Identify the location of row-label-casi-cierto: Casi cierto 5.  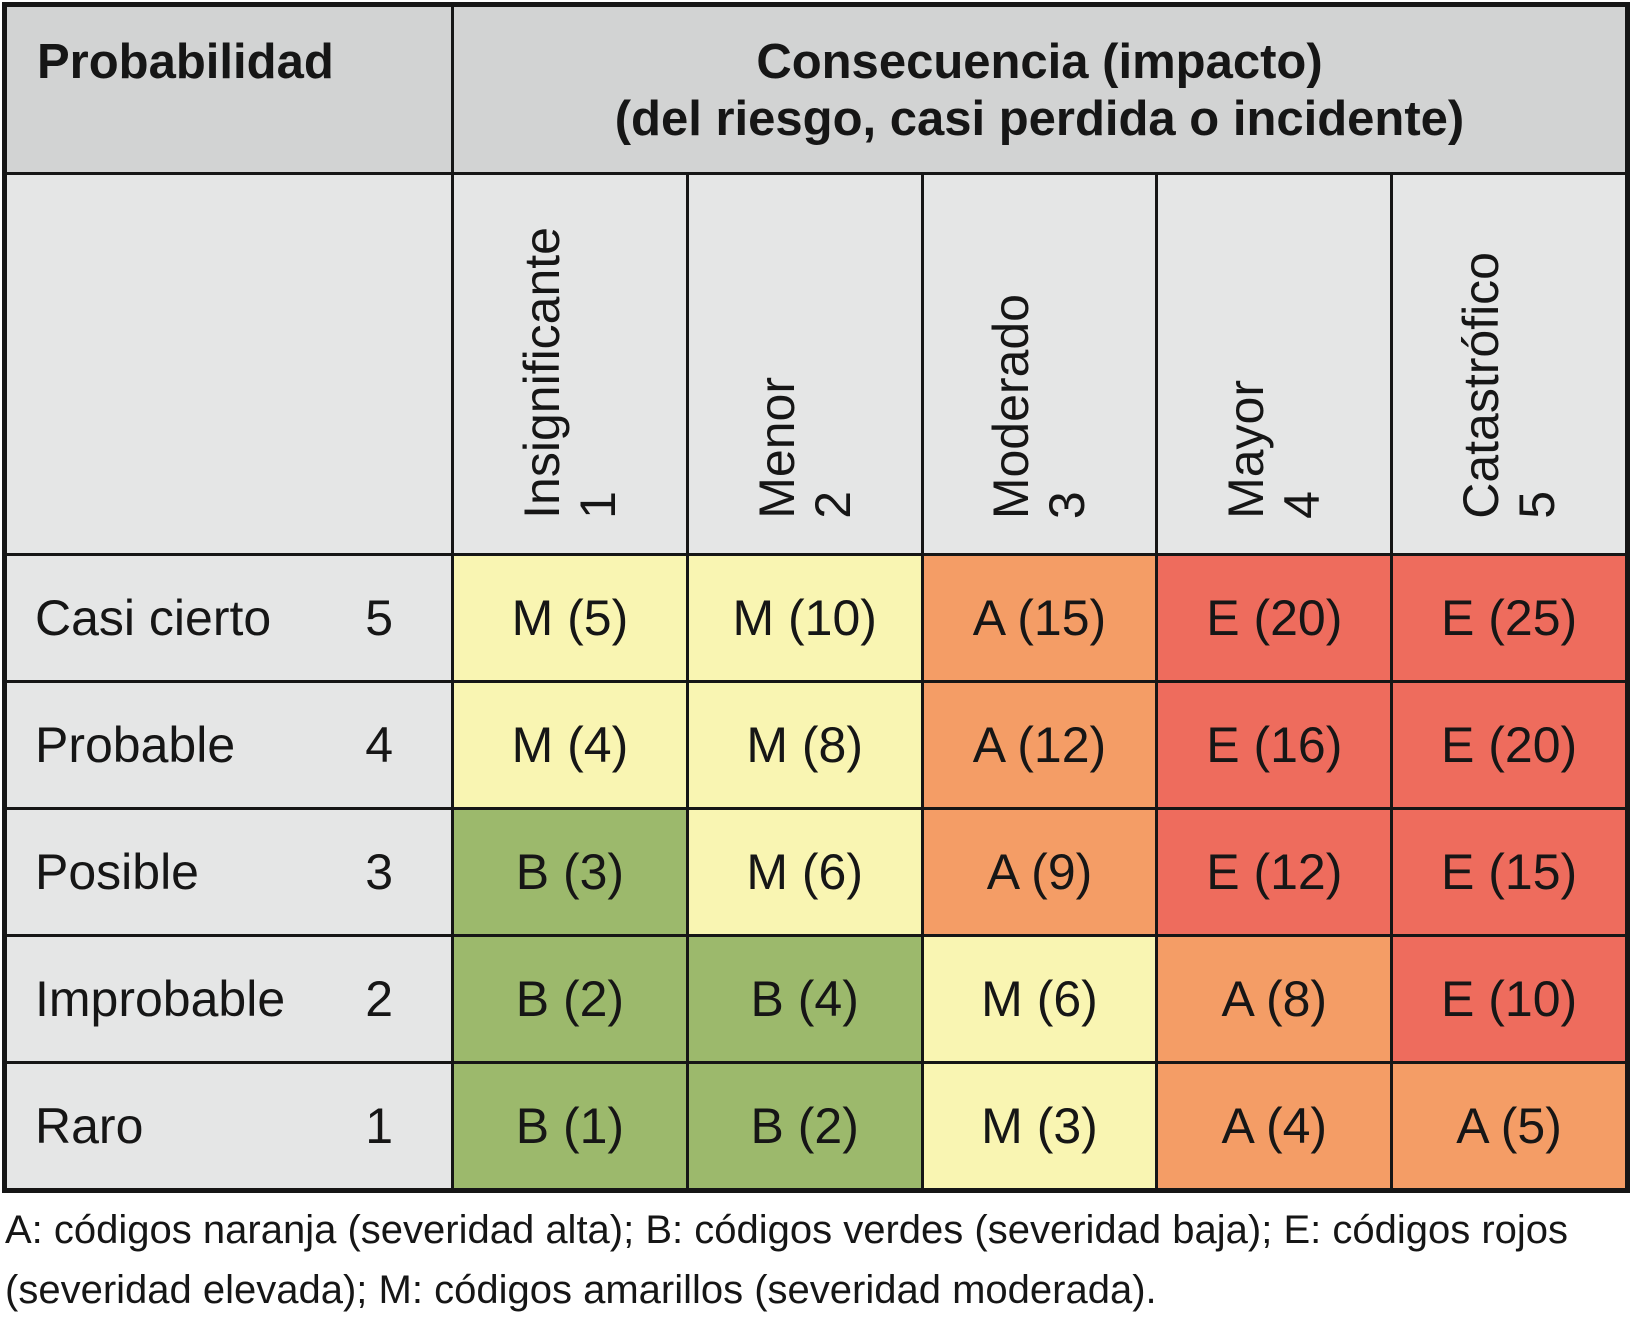
(229, 618).